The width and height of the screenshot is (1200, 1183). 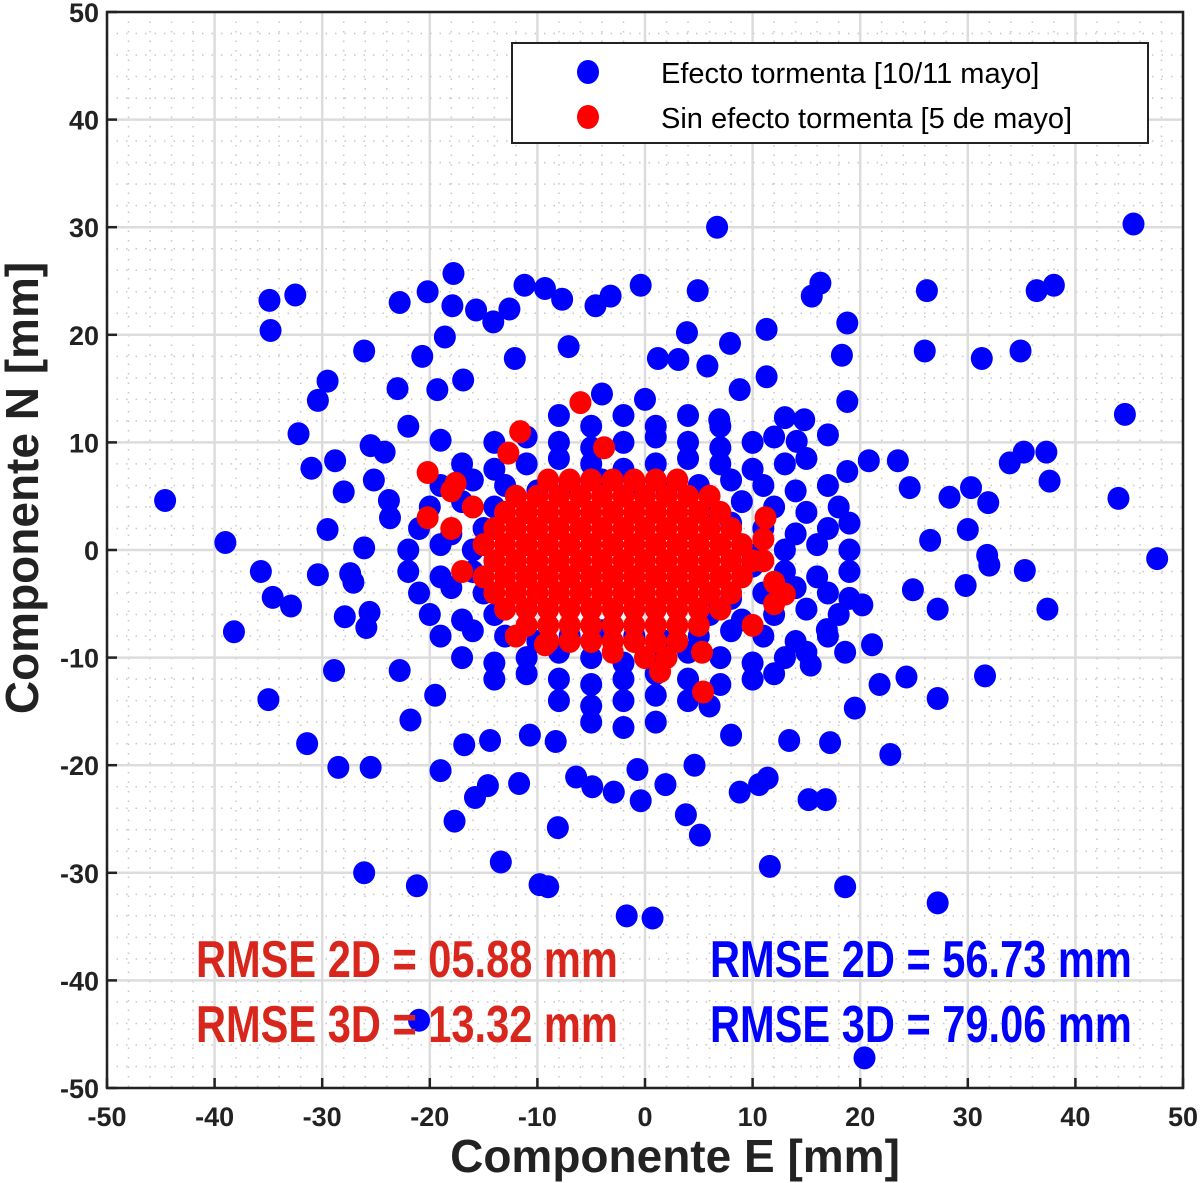 I want to click on y-axis-label: Componente N [mm], so click(x=24, y=488).